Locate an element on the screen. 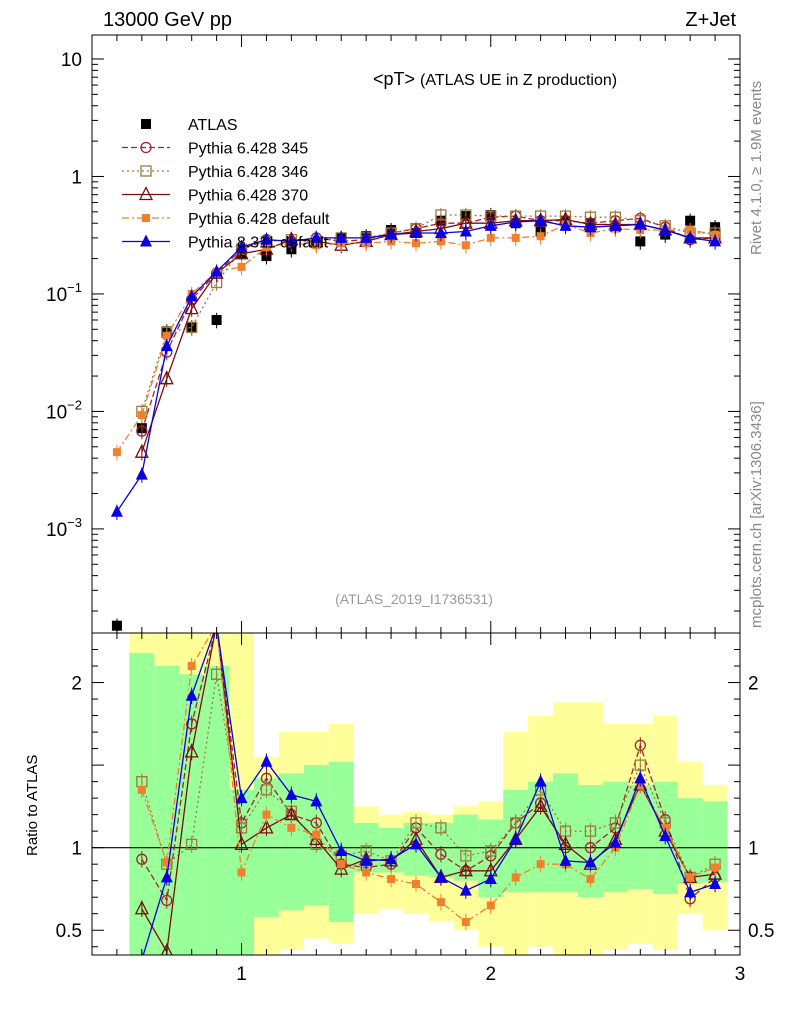  x-tick-label: 3 is located at coordinates (740, 974).